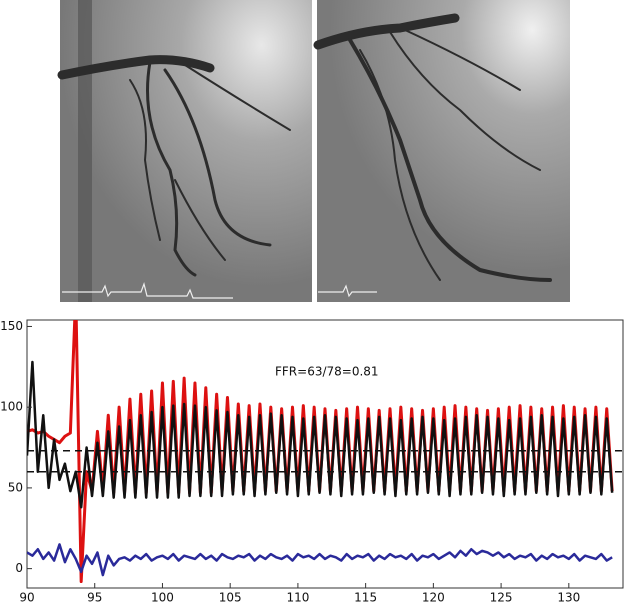 The height and width of the screenshot is (609, 628). Describe the element at coordinates (568, 598) in the screenshot. I see `x-tick-label: 130` at that location.